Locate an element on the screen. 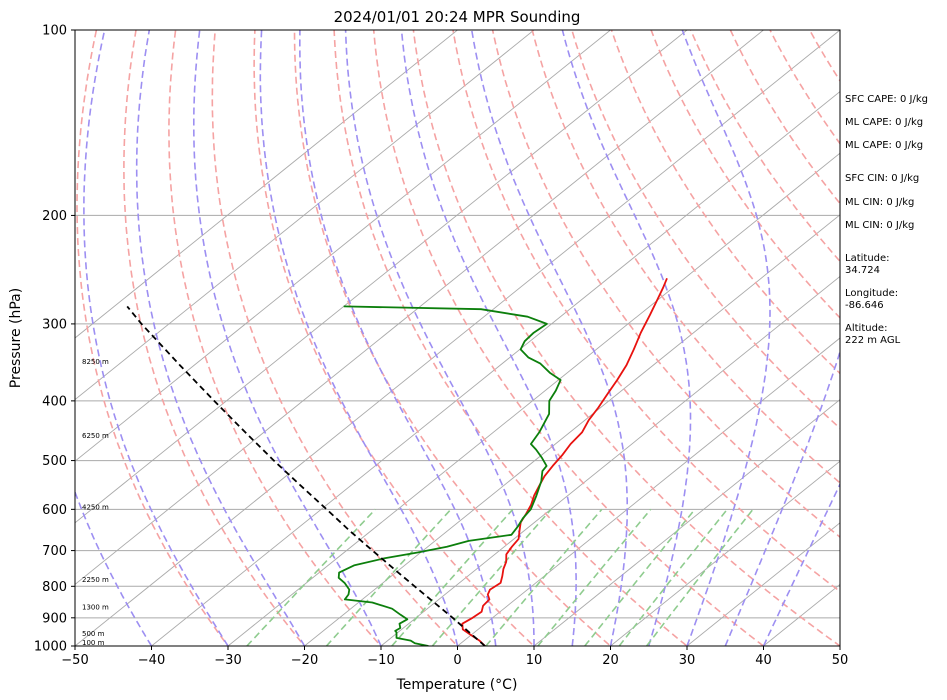 This screenshot has width=947, height=700. x-tick-label: 10 is located at coordinates (534, 660).